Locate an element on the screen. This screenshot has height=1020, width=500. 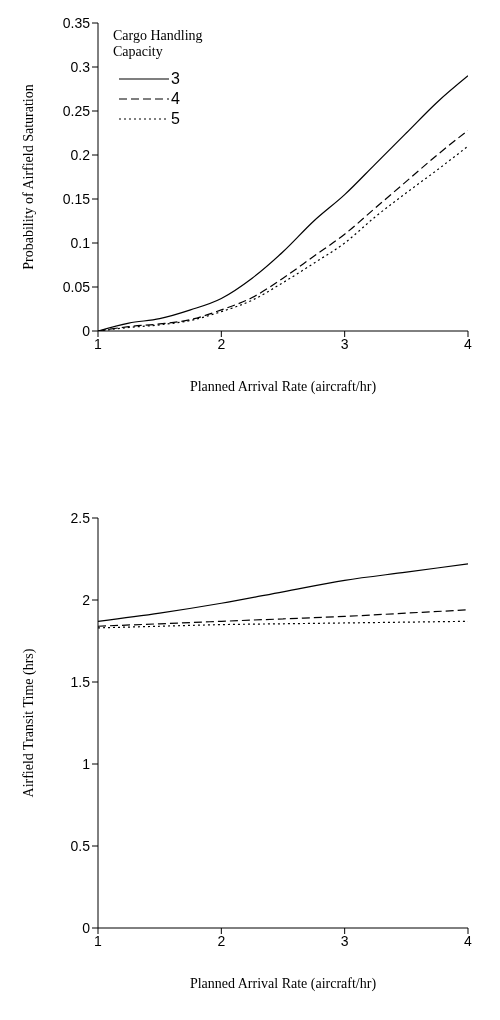
y-tick-label: 0.5 is located at coordinates (80, 845).